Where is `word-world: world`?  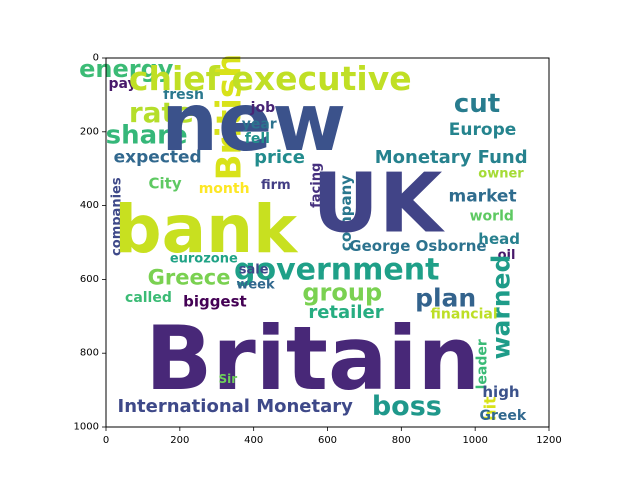 word-world: world is located at coordinates (492, 217).